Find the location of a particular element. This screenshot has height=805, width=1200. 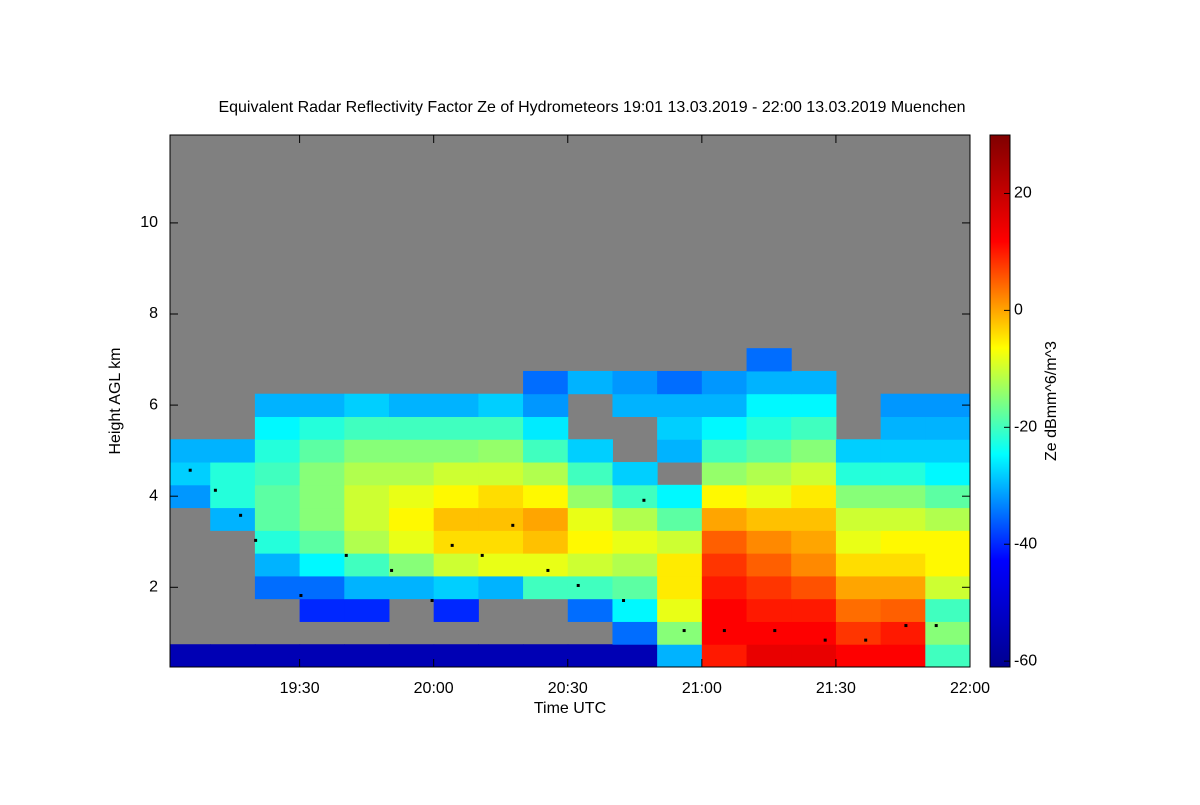

y-tick-label: 4 is located at coordinates (153, 495).